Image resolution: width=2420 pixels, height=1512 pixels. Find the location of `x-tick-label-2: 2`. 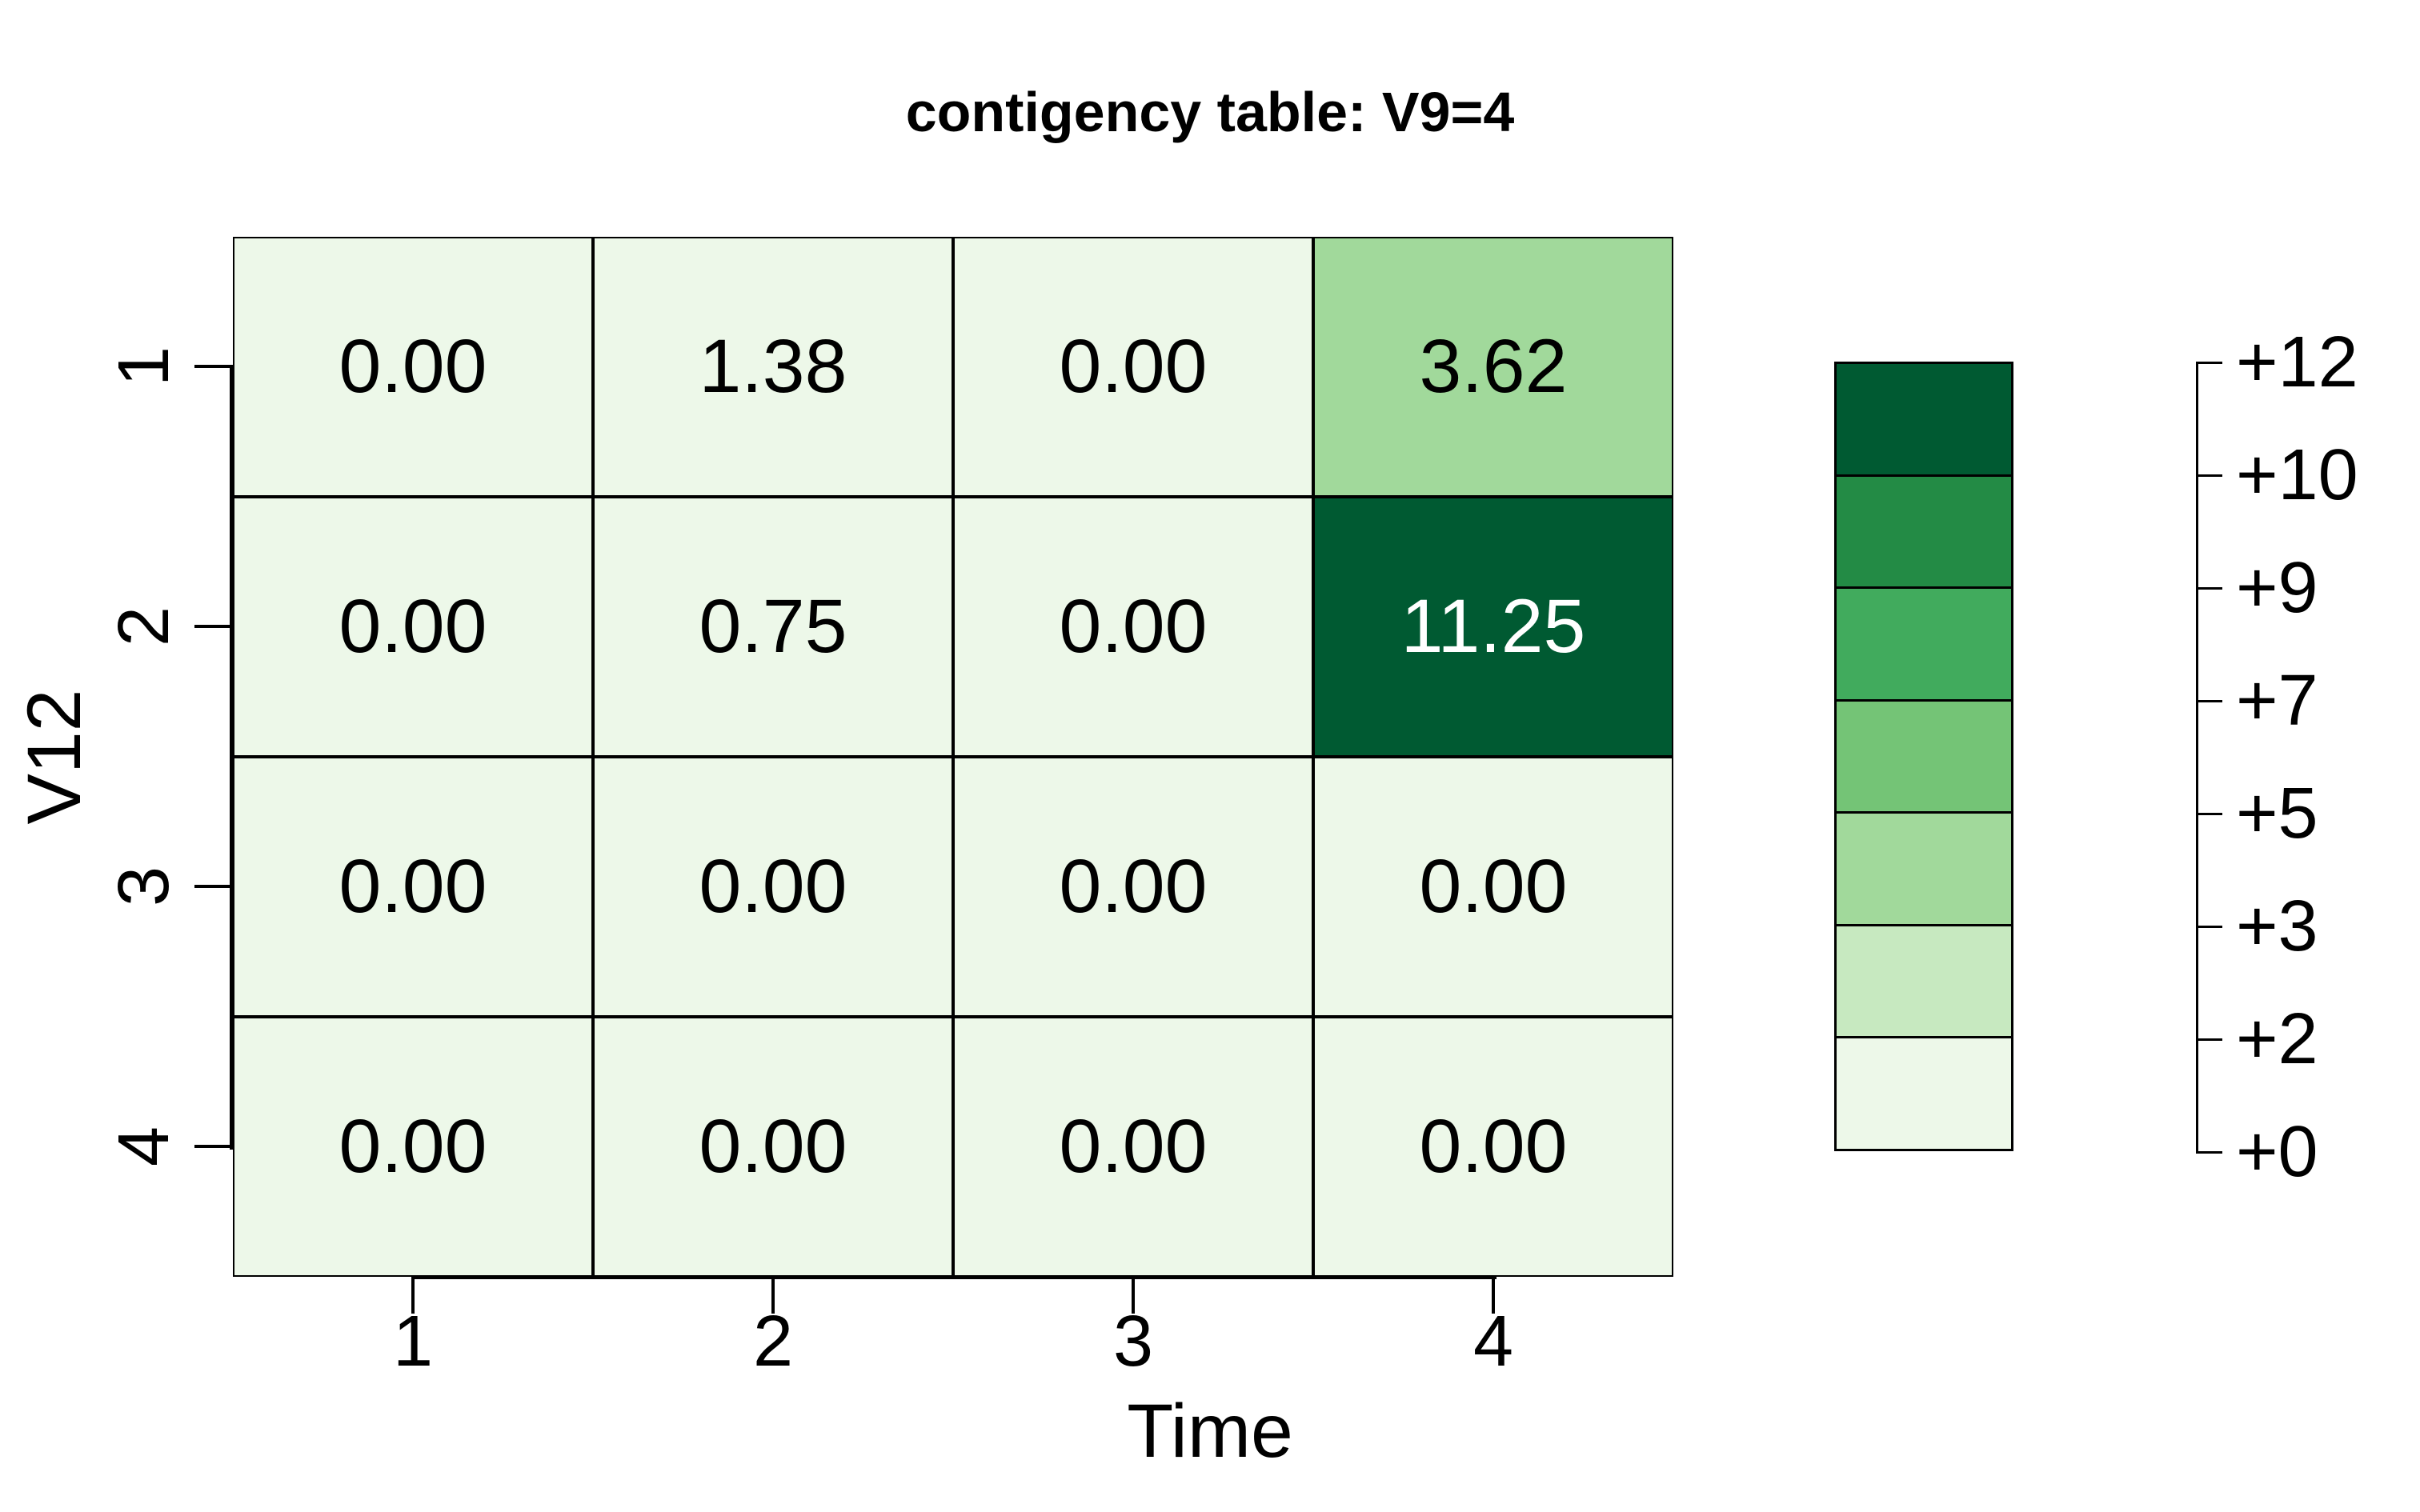

x-tick-label-2: 2 is located at coordinates (773, 1342).